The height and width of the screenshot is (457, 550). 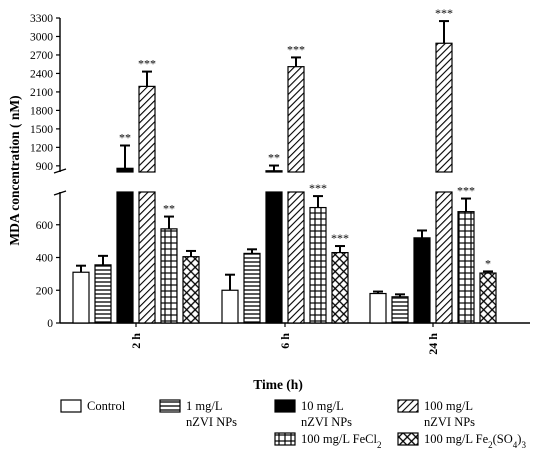 What do you see at coordinates (422, 280) in the screenshot?
I see `bar-24h-s2` at bounding box center [422, 280].